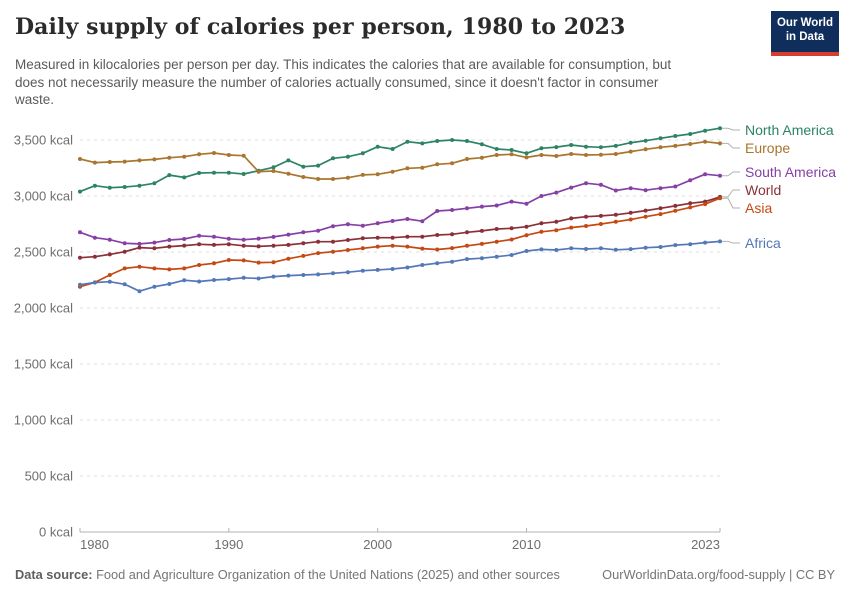 This screenshot has height=600, width=850. What do you see at coordinates (763, 190) in the screenshot?
I see `legend-label-world: World` at bounding box center [763, 190].